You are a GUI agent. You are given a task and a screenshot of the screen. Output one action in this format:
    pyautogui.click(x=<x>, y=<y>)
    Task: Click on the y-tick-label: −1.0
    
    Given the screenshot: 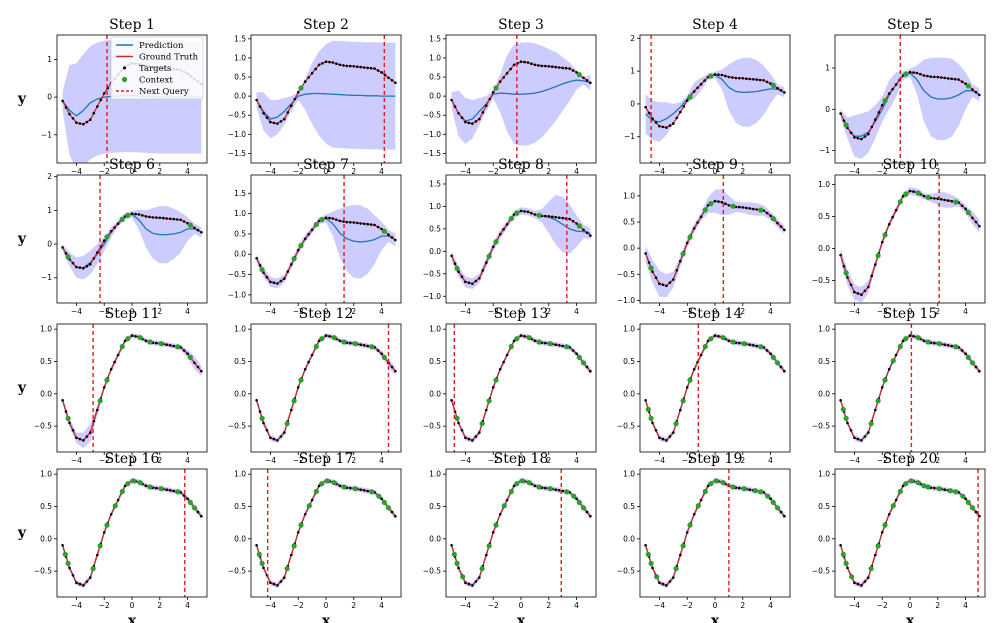 What is the action you would take?
    pyautogui.click(x=237, y=134)
    